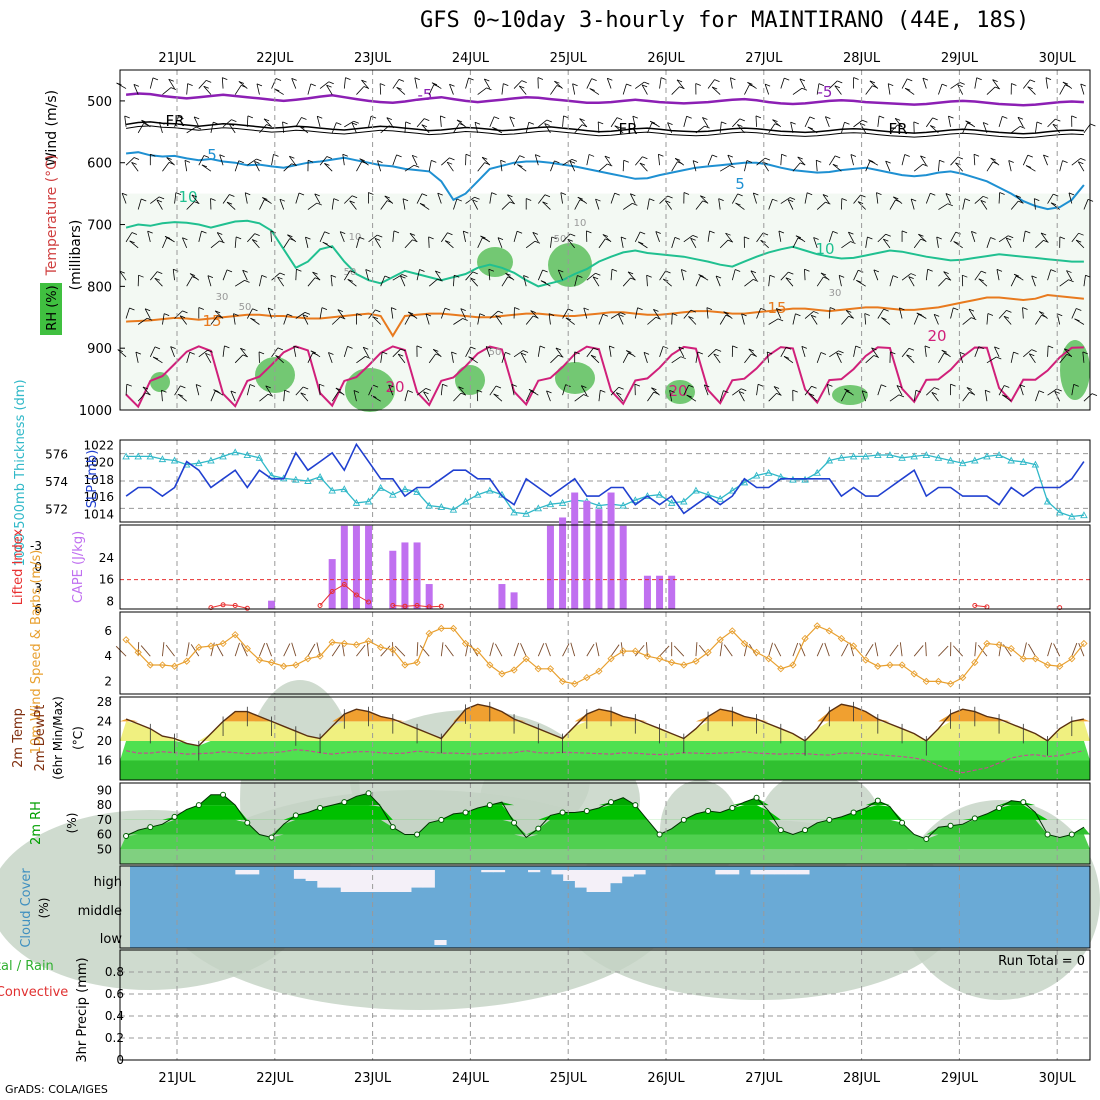 This screenshot has width=1100, height=1100. I want to click on contour-label: 30, so click(222, 297).